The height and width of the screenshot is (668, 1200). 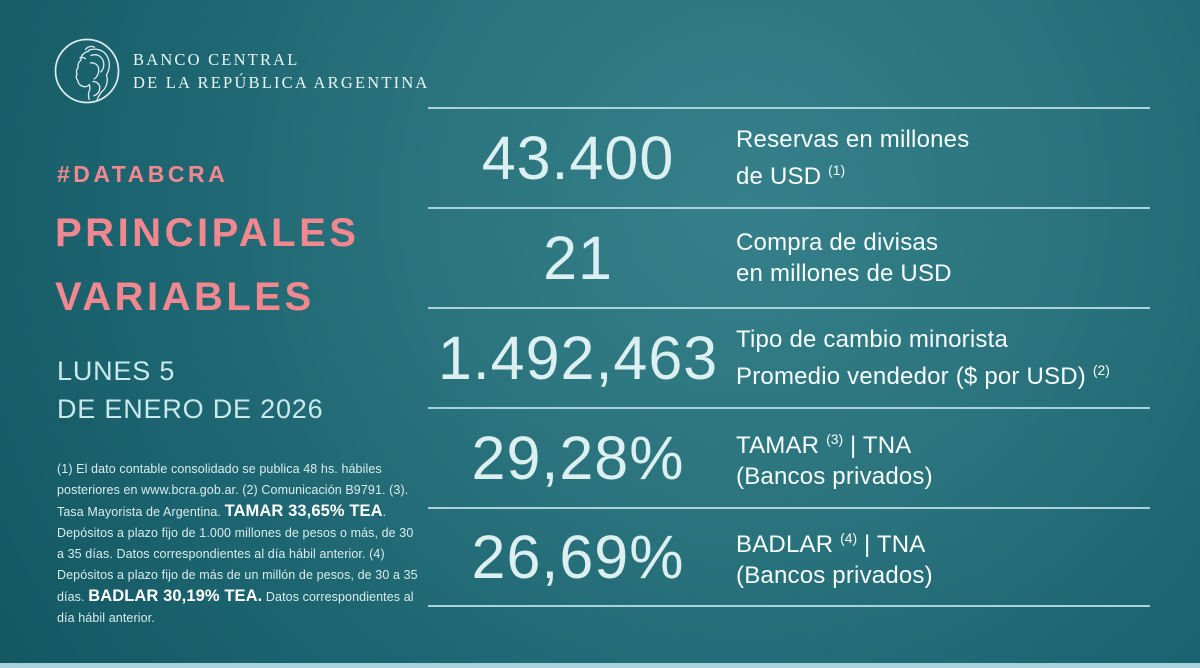 I want to click on report-date-line2: DE ENERO DE 2026, so click(x=190, y=409).